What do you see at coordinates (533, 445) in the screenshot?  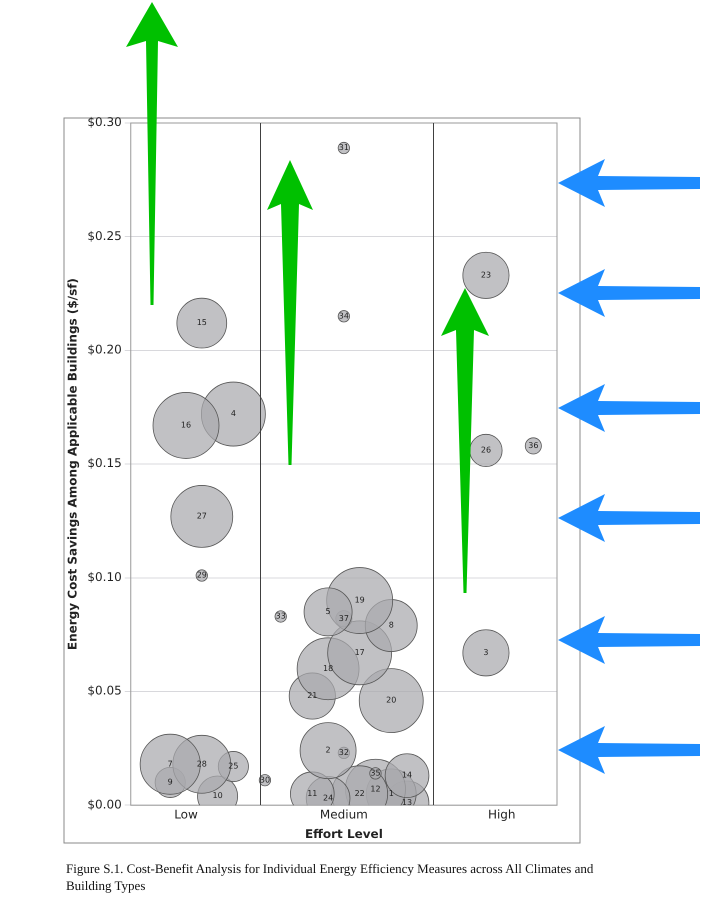 I see `series-label: 36` at bounding box center [533, 445].